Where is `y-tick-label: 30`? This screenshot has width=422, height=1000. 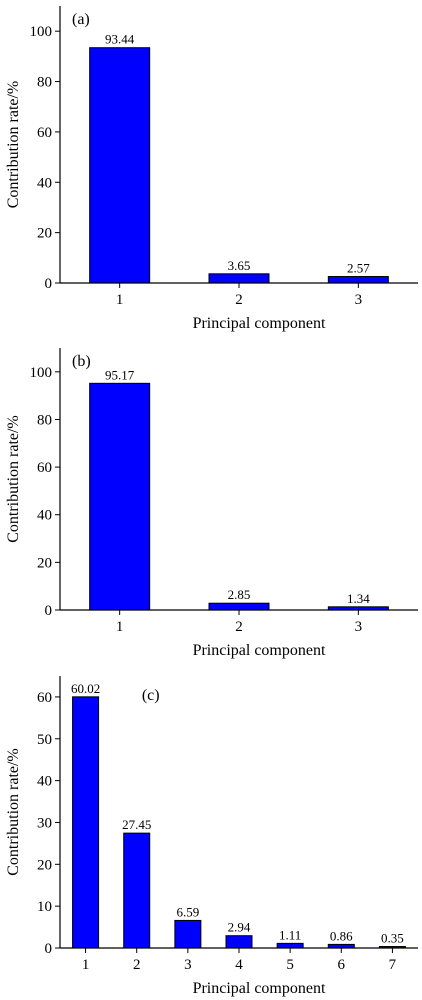
y-tick-label: 30 is located at coordinates (44, 823).